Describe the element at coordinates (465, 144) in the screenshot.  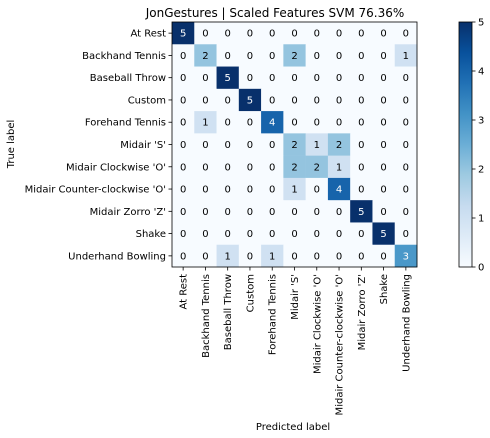
I see `colorbar` at that location.